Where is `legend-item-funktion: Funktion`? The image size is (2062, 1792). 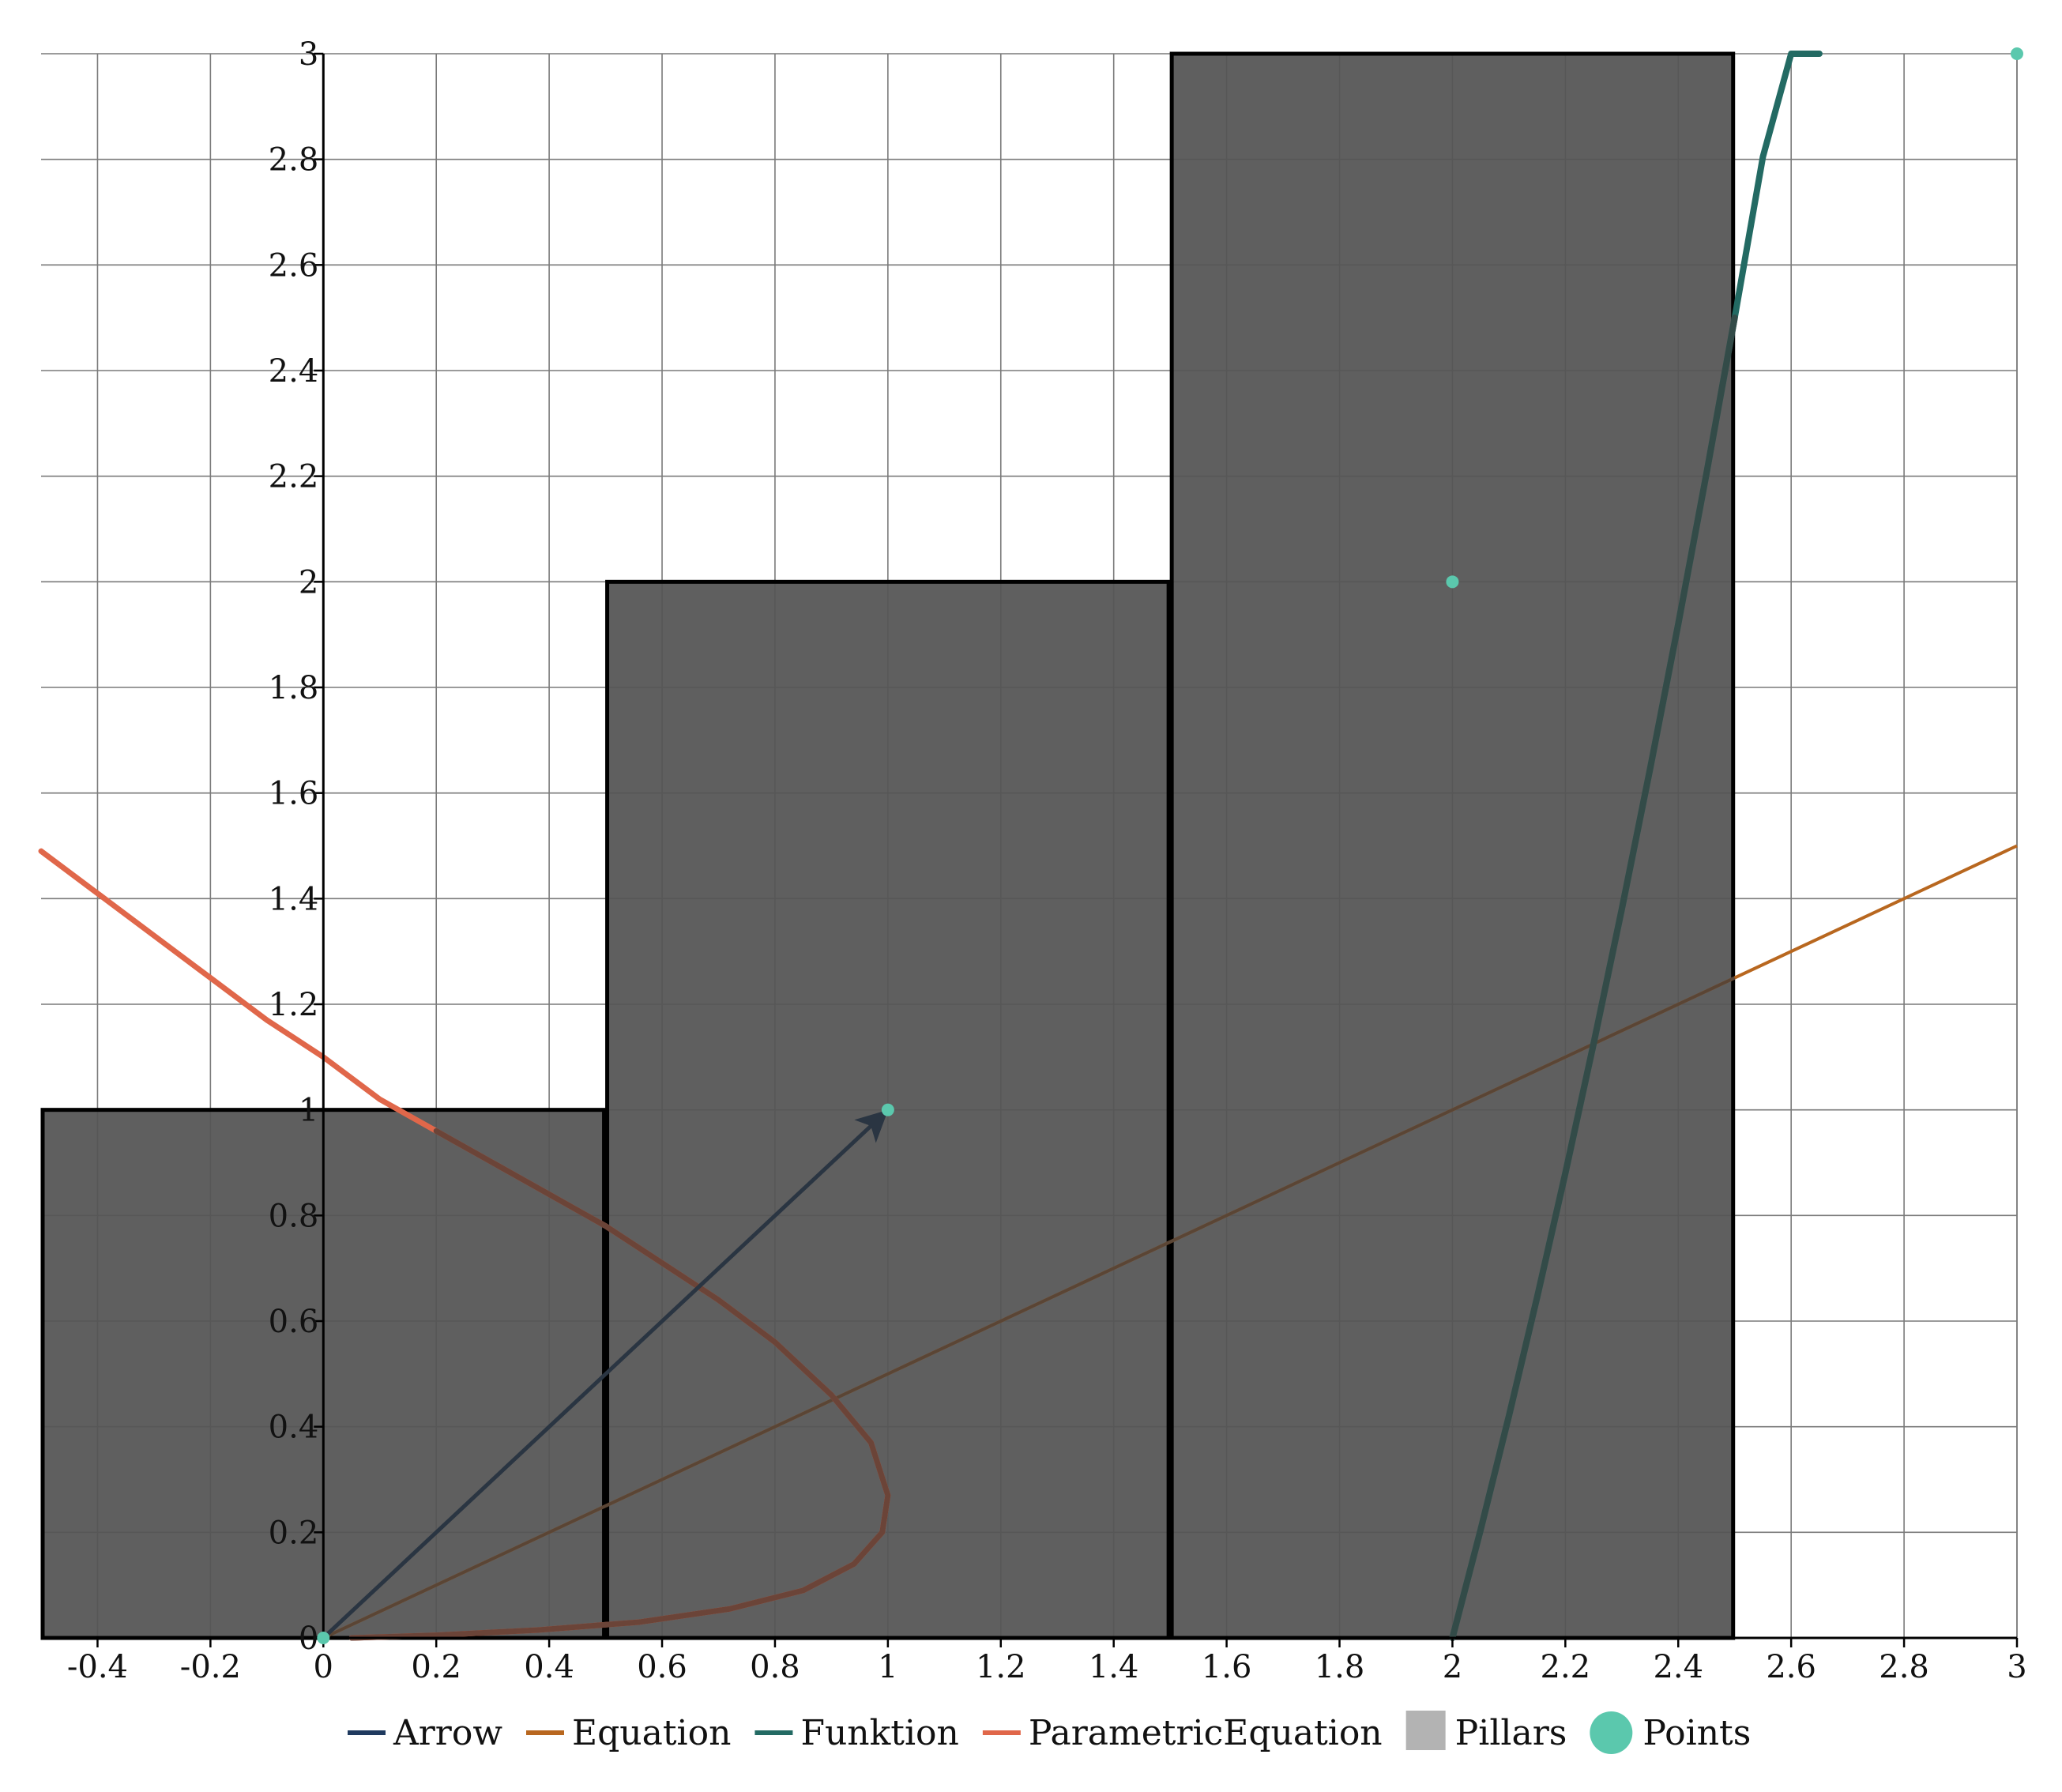
legend-item-funktion: Funktion is located at coordinates (856, 1733).